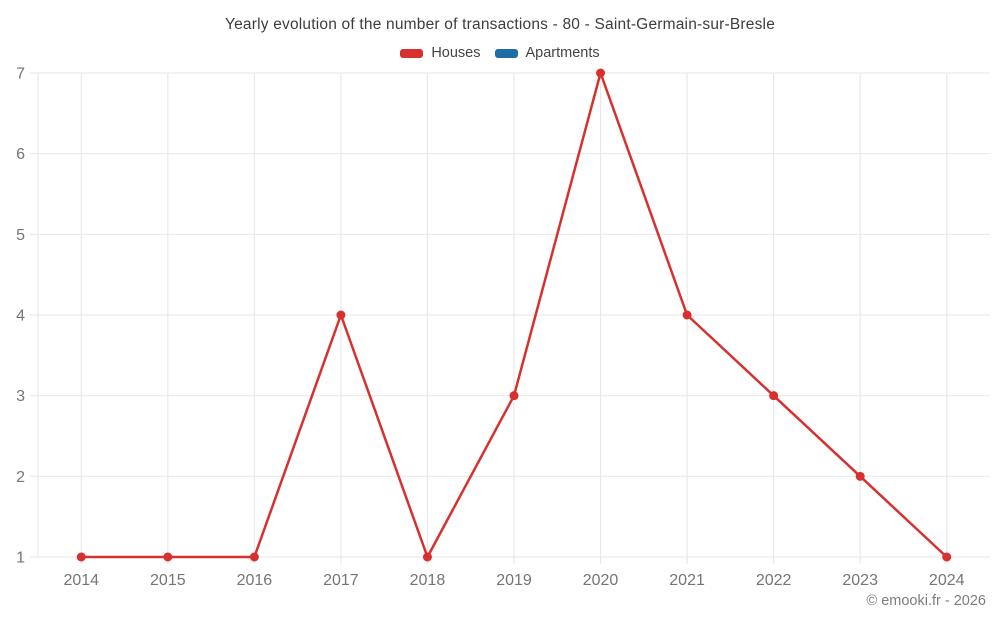 This screenshot has width=1000, height=625. Describe the element at coordinates (20, 235) in the screenshot. I see `y-tick-label: 5` at that location.